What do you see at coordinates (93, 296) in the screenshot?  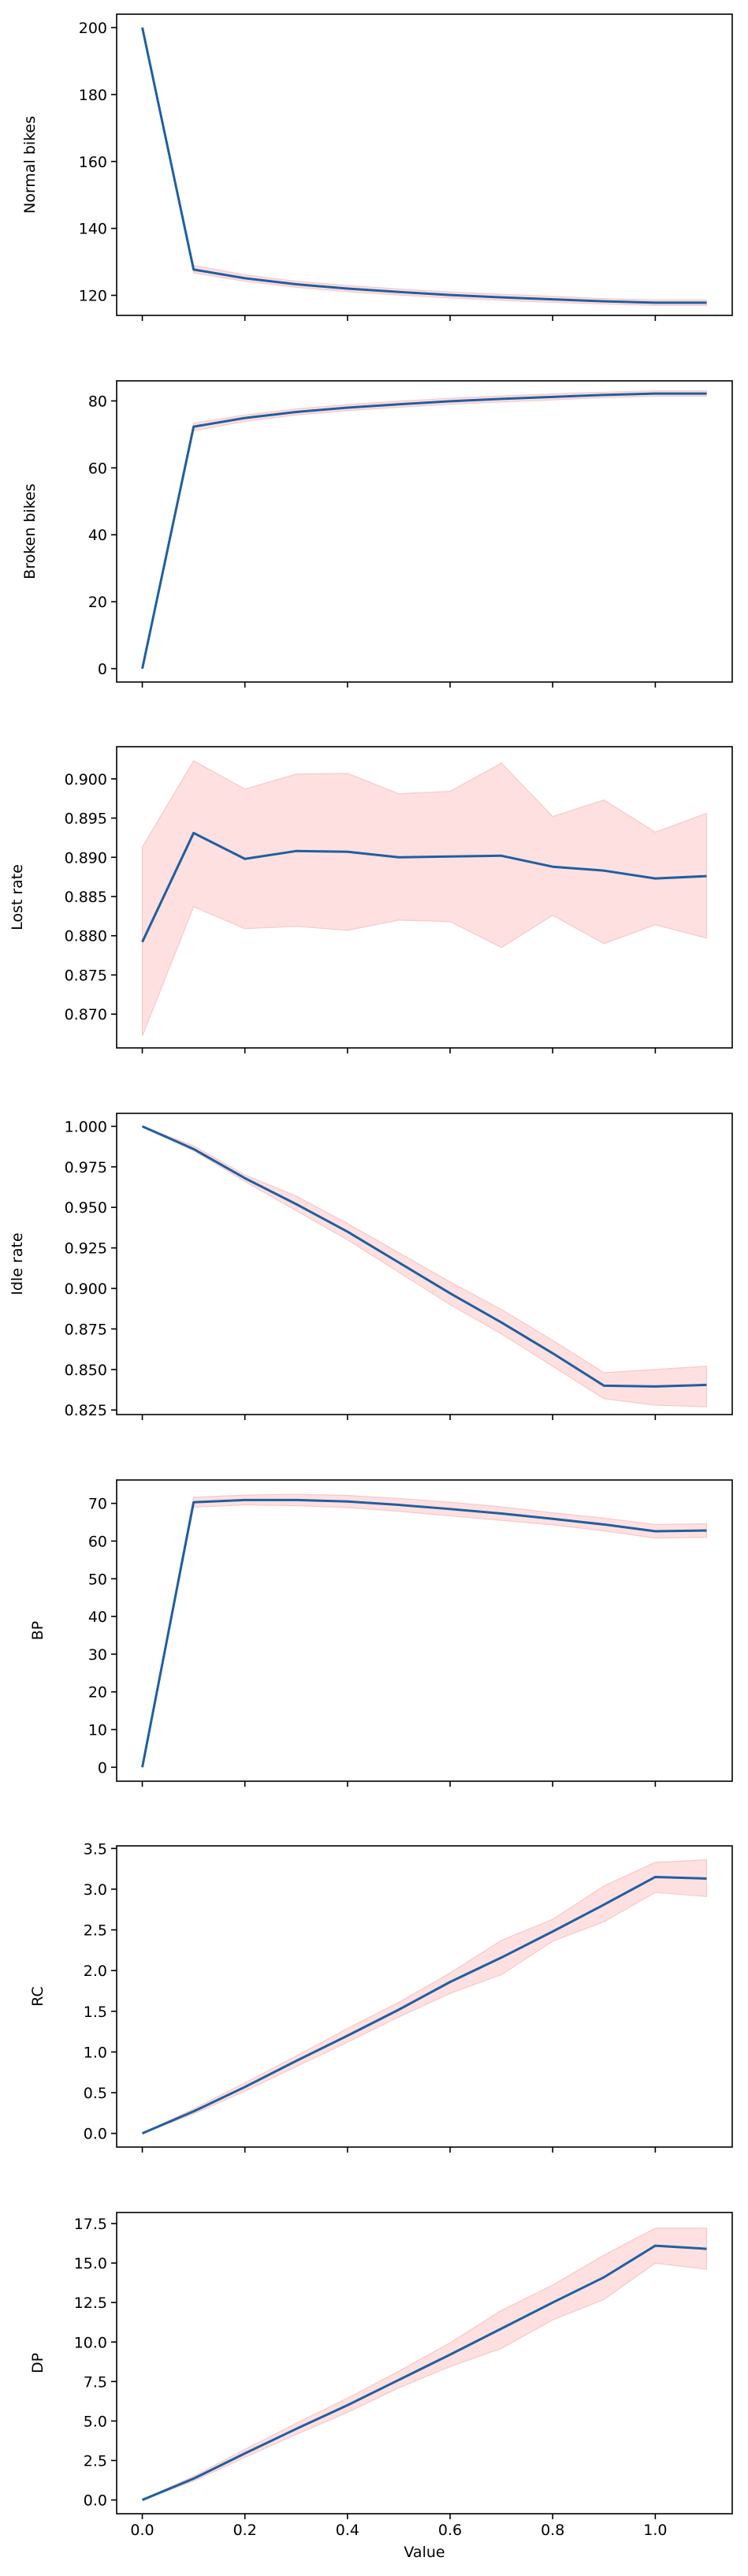 I see `y-tick-label: 120` at bounding box center [93, 296].